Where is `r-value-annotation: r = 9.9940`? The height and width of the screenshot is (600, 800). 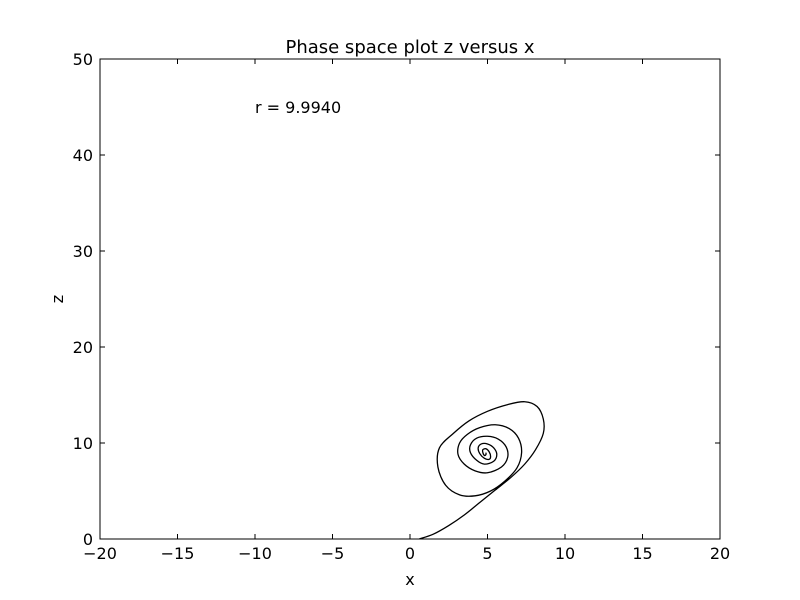 r-value-annotation: r = 9.9940 is located at coordinates (298, 107).